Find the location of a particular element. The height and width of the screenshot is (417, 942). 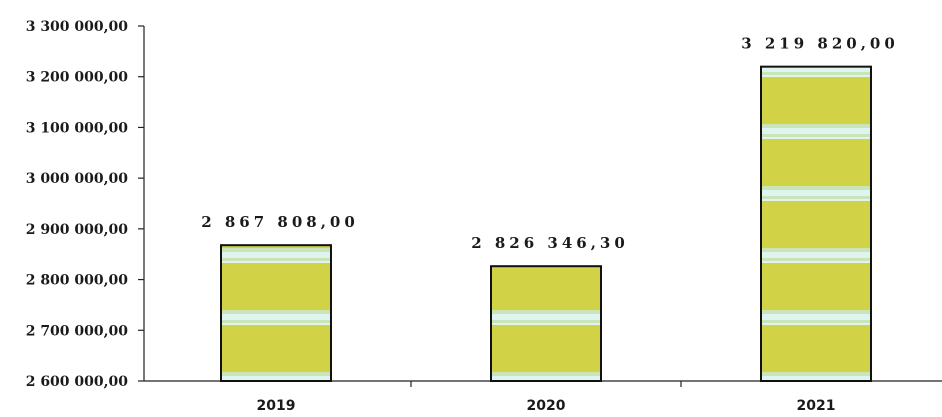

data-label: 3 219 820,00 is located at coordinates (820, 44).